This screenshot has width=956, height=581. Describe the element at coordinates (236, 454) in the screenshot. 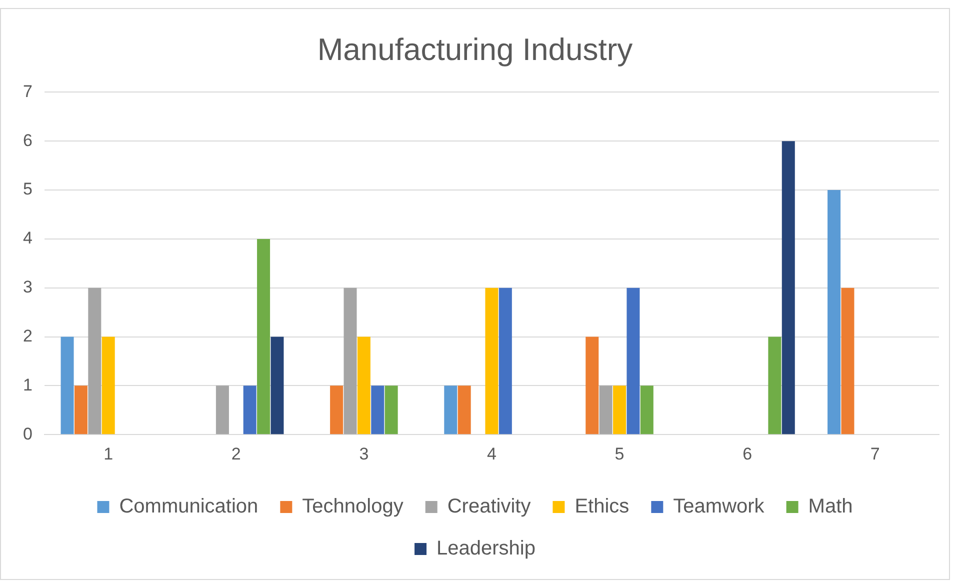

I see `x-tick-label: 2` at that location.